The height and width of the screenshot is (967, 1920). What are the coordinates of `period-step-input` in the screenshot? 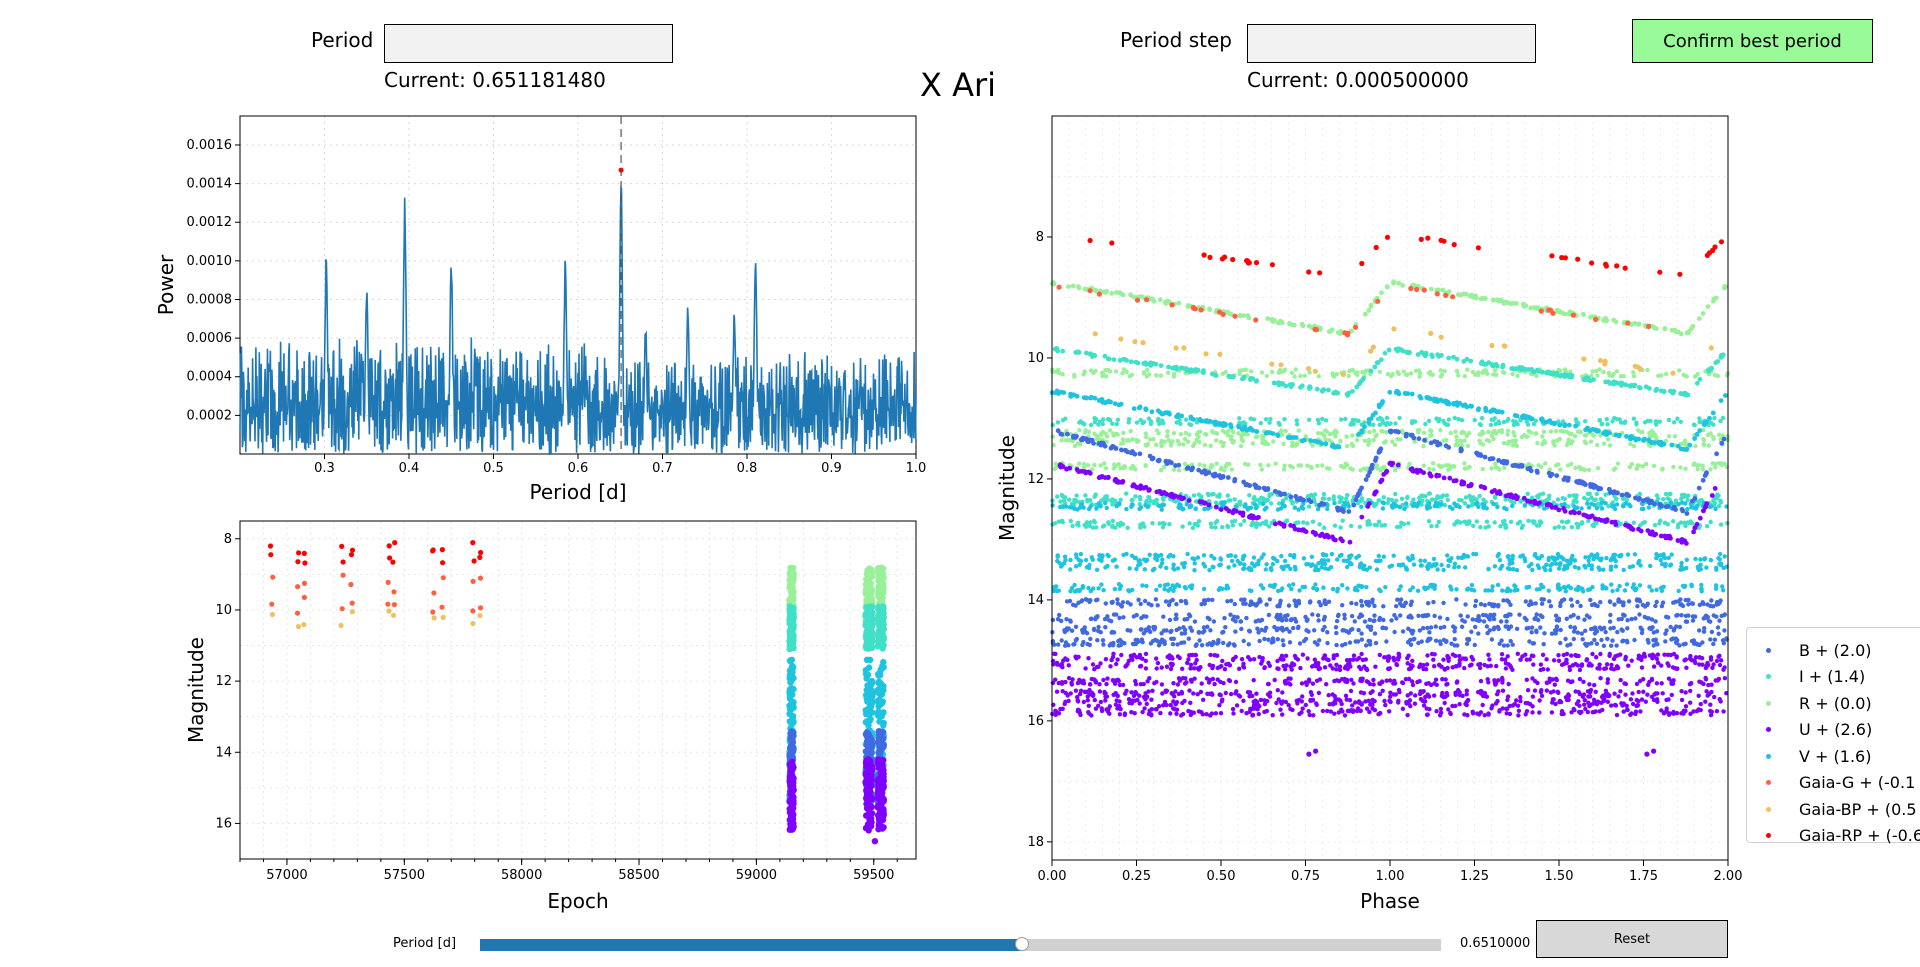 It's located at (1391, 43).